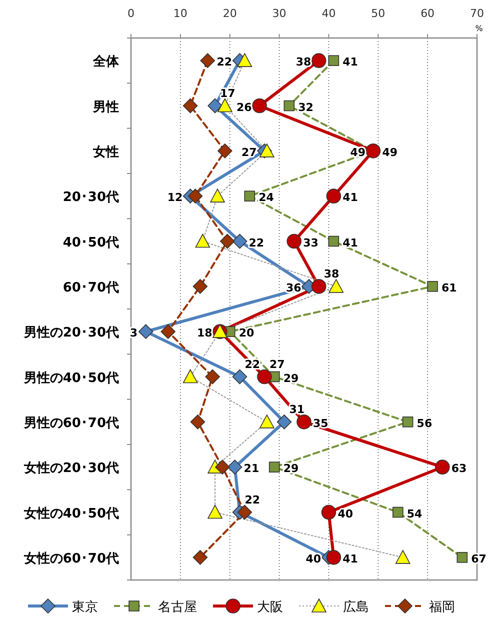  I want to click on legend-label: 広島, so click(356, 607).